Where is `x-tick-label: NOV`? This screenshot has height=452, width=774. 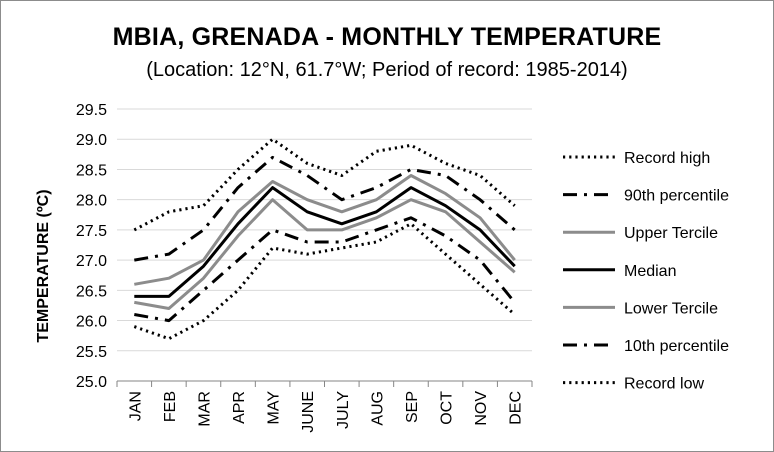
x-tick-label: NOV is located at coordinates (481, 408).